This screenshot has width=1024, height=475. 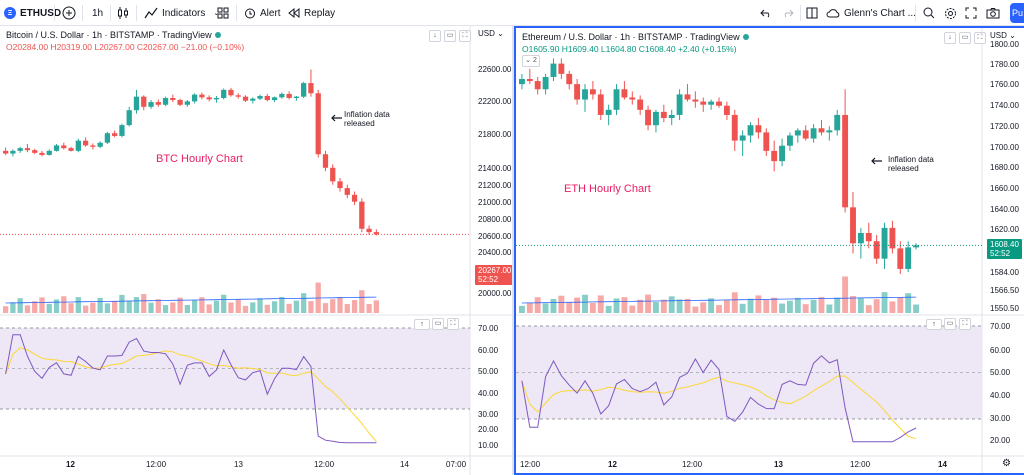 What do you see at coordinates (367, 119) in the screenshot?
I see `btc-inflation-annotation: Inflation data released` at bounding box center [367, 119].